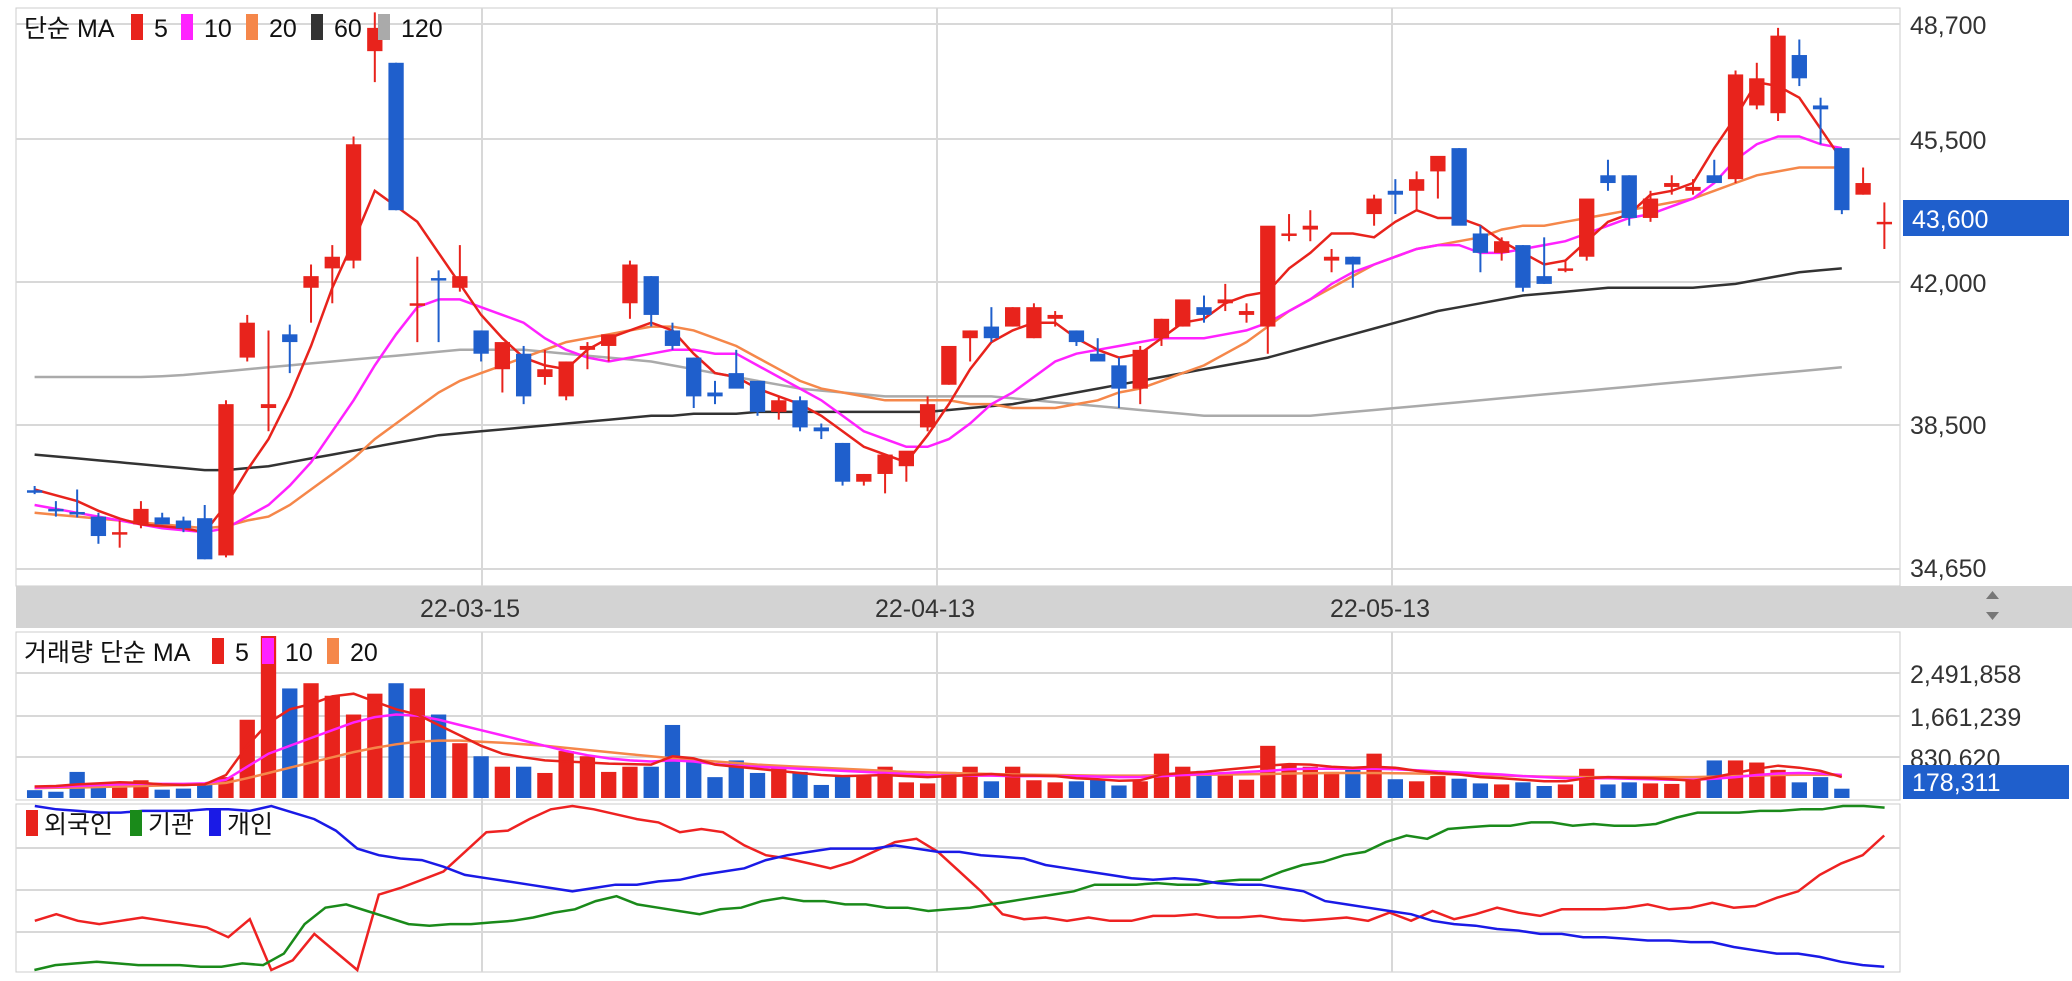 Image resolution: width=2072 pixels, height=981 pixels. I want to click on chevron-up-icon, so click(1992, 595).